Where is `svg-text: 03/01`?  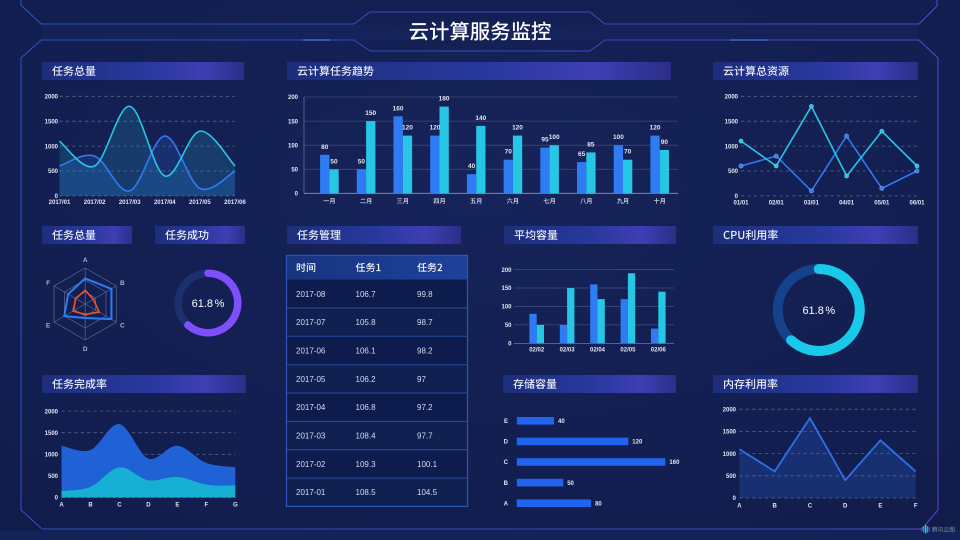 svg-text: 03/01 is located at coordinates (812, 204).